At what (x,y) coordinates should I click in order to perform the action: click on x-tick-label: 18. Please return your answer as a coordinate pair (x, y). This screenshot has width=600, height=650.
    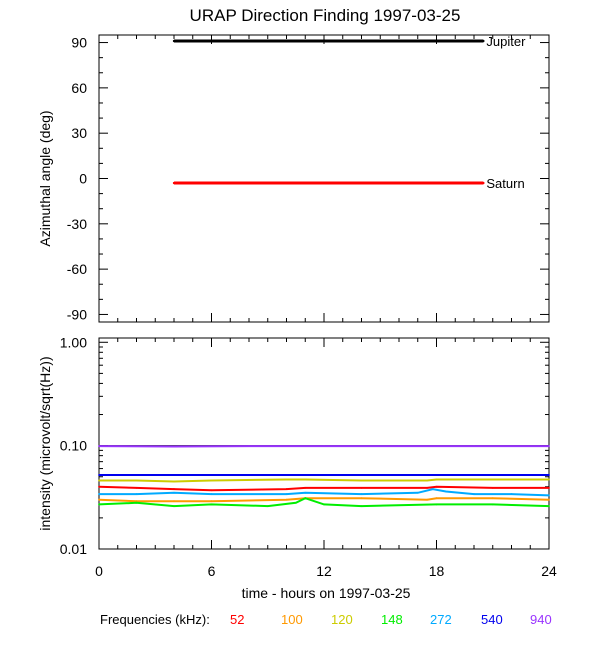
    Looking at the image, I should click on (437, 571).